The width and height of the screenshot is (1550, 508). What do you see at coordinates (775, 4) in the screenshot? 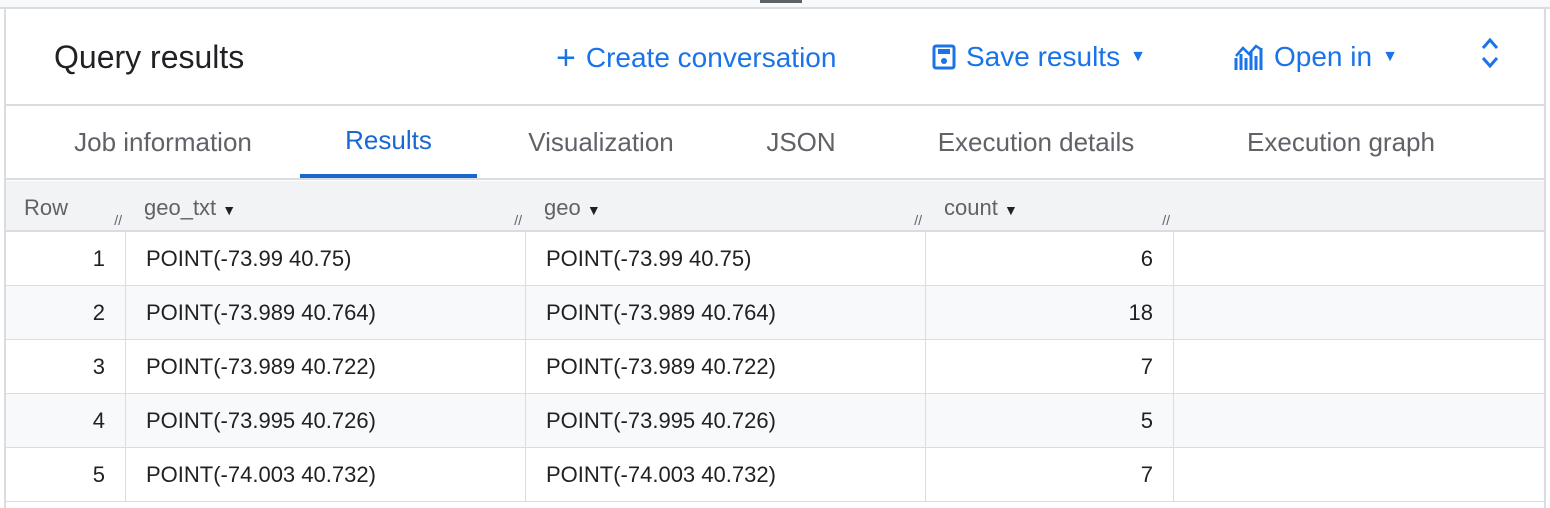
I see `top-strip` at bounding box center [775, 4].